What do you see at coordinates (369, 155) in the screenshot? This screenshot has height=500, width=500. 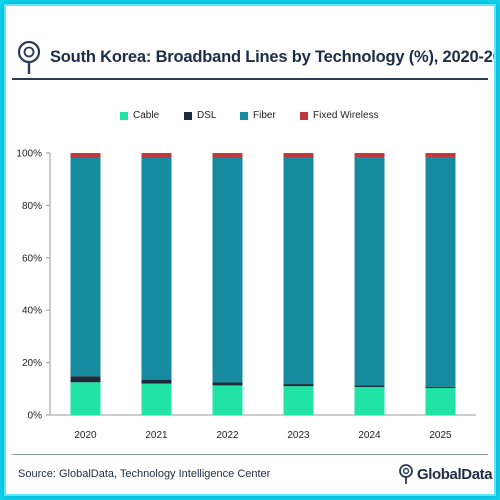 I see `bar-segment-fixed-wireless-2024` at bounding box center [369, 155].